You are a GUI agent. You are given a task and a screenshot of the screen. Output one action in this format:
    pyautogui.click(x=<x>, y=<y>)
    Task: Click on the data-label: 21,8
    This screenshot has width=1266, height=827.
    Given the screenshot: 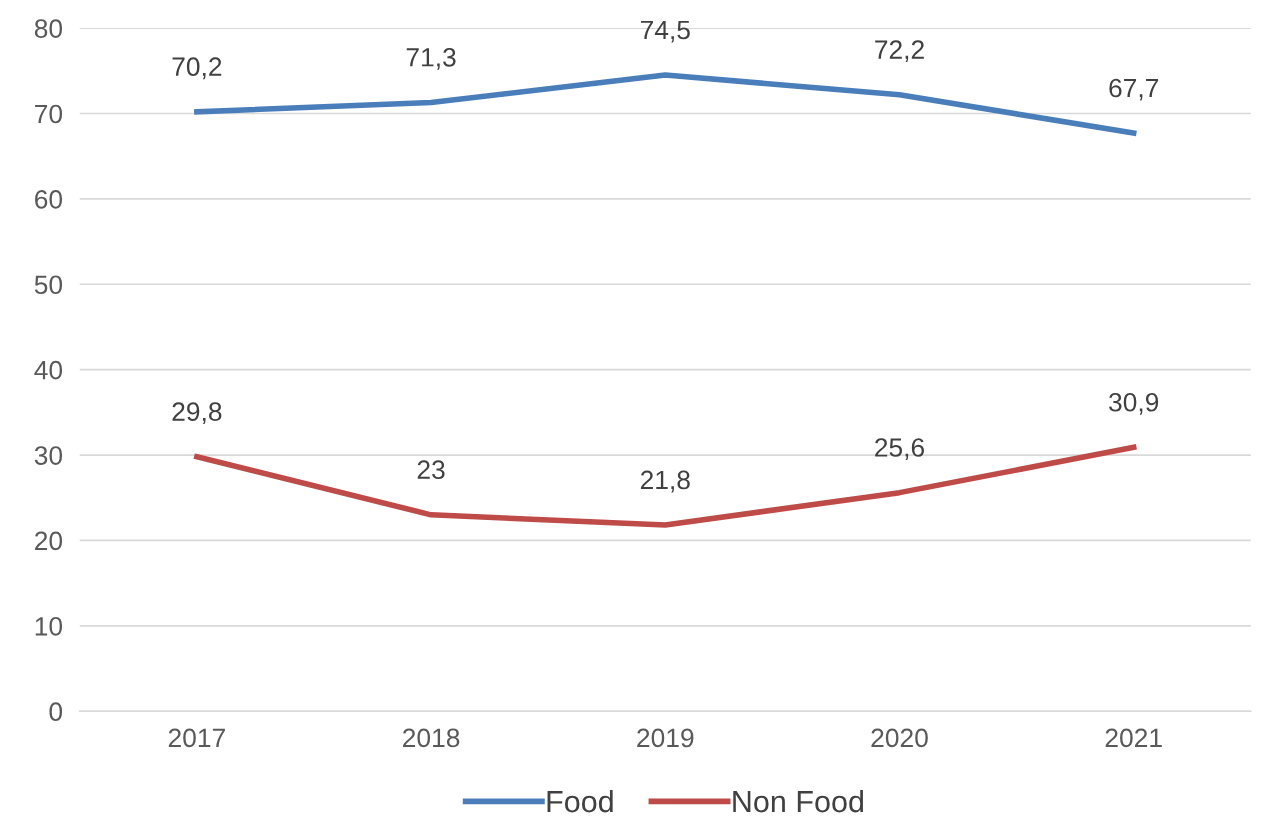 What is the action you would take?
    pyautogui.click(x=665, y=481)
    